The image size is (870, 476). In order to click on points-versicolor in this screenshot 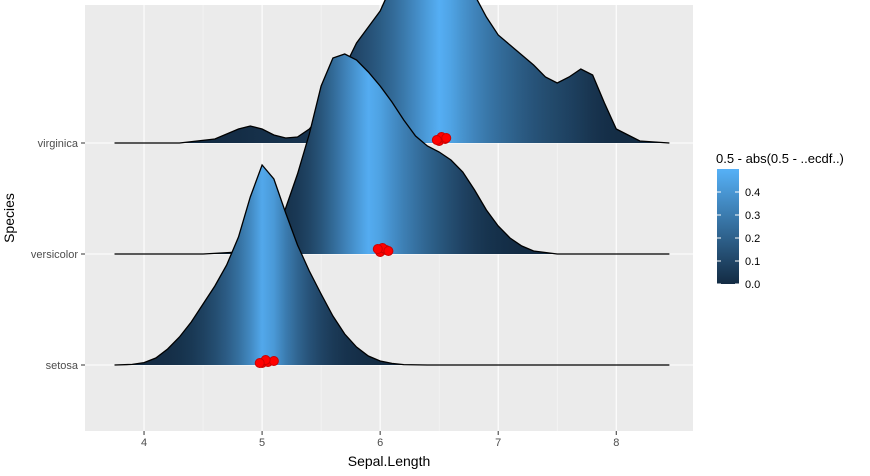, I will do `click(383, 250)`.